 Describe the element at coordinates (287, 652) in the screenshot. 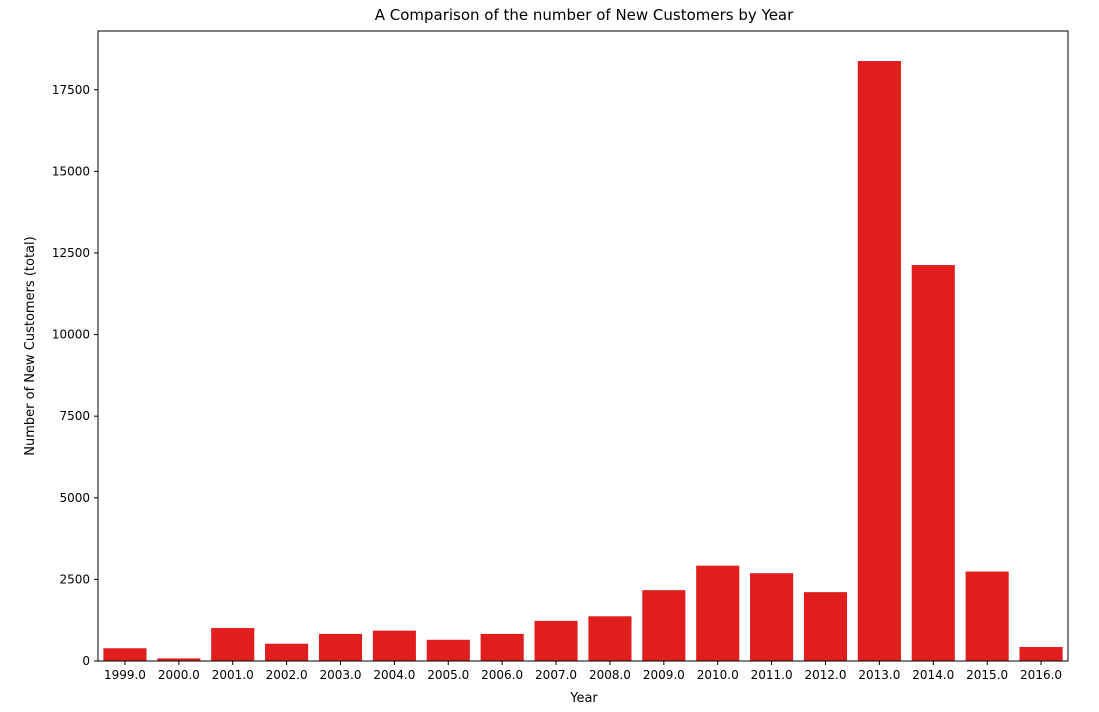

I see `bar-2002.0` at that location.